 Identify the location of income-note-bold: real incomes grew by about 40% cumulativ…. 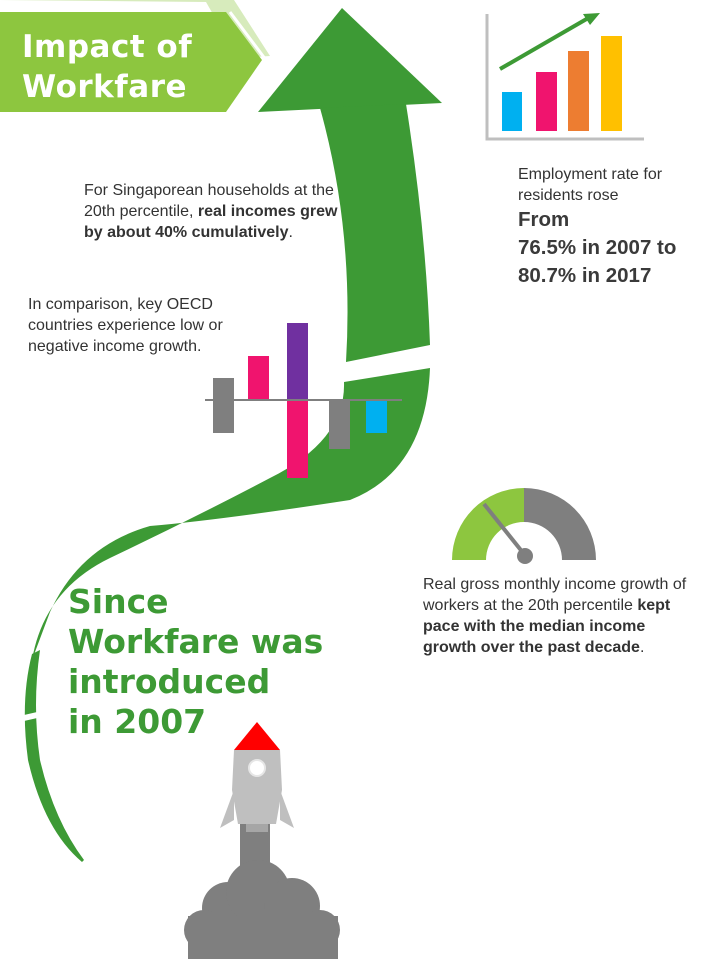
(211, 222).